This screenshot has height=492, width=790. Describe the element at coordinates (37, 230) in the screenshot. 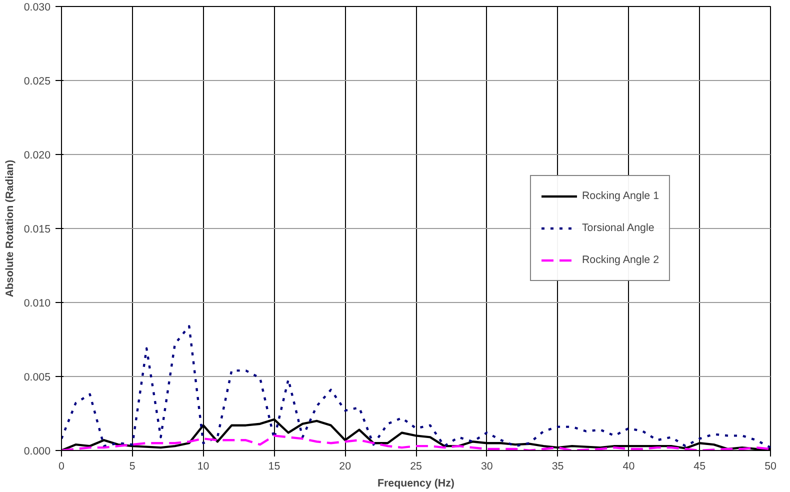

I see `y-tick-label: 0.015` at that location.